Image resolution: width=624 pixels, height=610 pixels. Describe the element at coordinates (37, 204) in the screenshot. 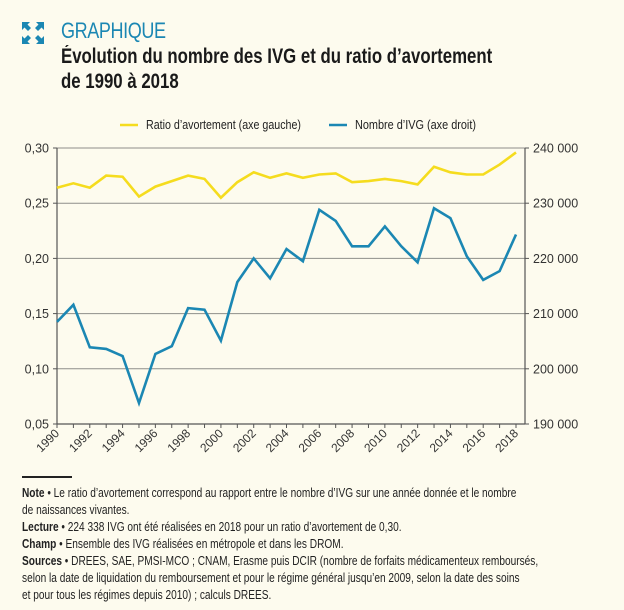

I see `left-tick-label: 0,25` at that location.